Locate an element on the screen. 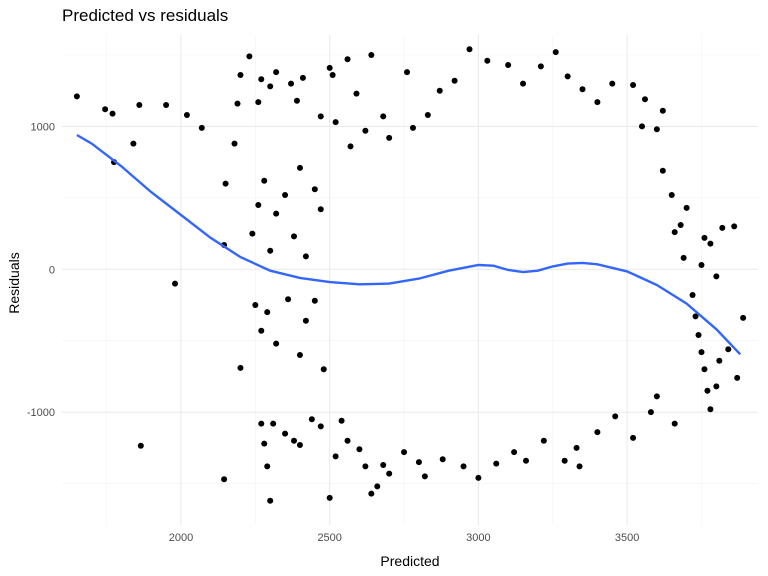 This screenshot has width=768, height=576. x-tick-label: 3000 is located at coordinates (478, 538).